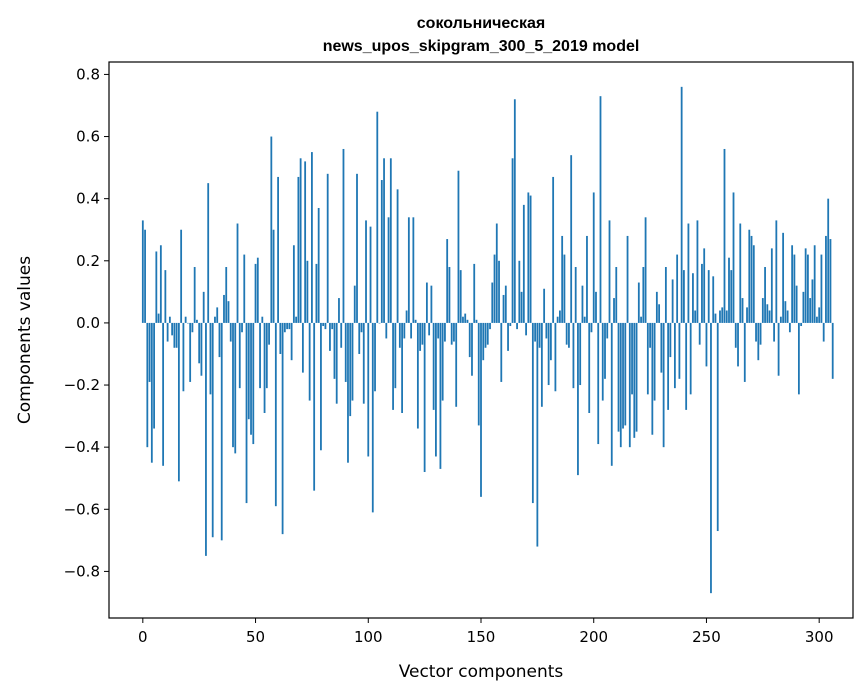 The height and width of the screenshot is (696, 867). Describe the element at coordinates (82, 571) in the screenshot. I see `y-tick-label: −0.8` at that location.